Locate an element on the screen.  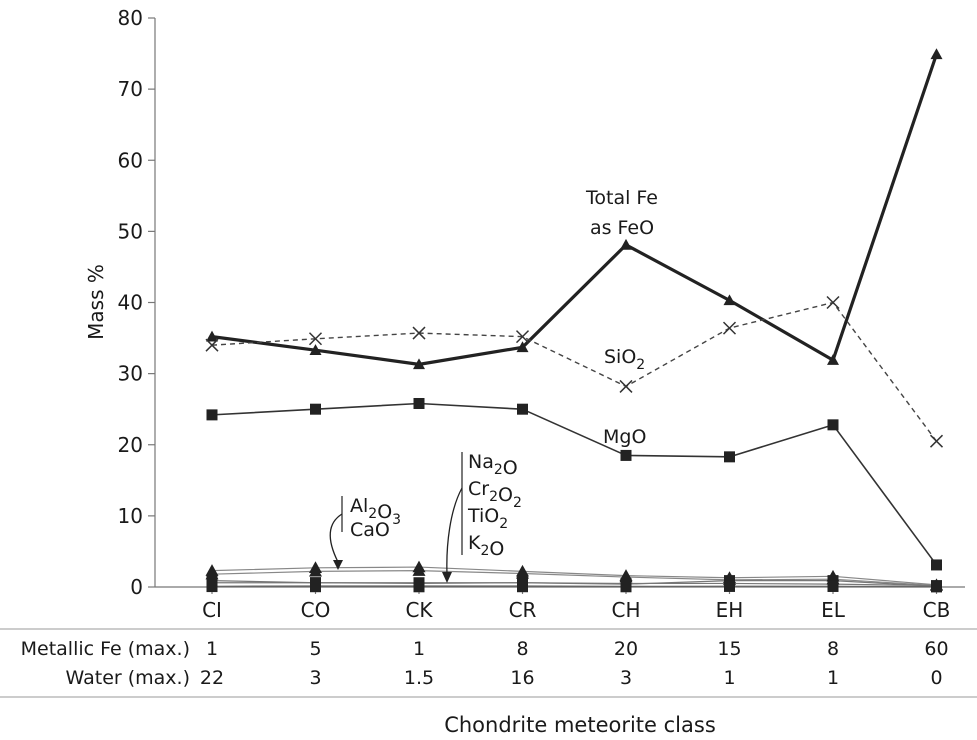
x-axis-label: Chondrite meteorite class is located at coordinates (580, 725).